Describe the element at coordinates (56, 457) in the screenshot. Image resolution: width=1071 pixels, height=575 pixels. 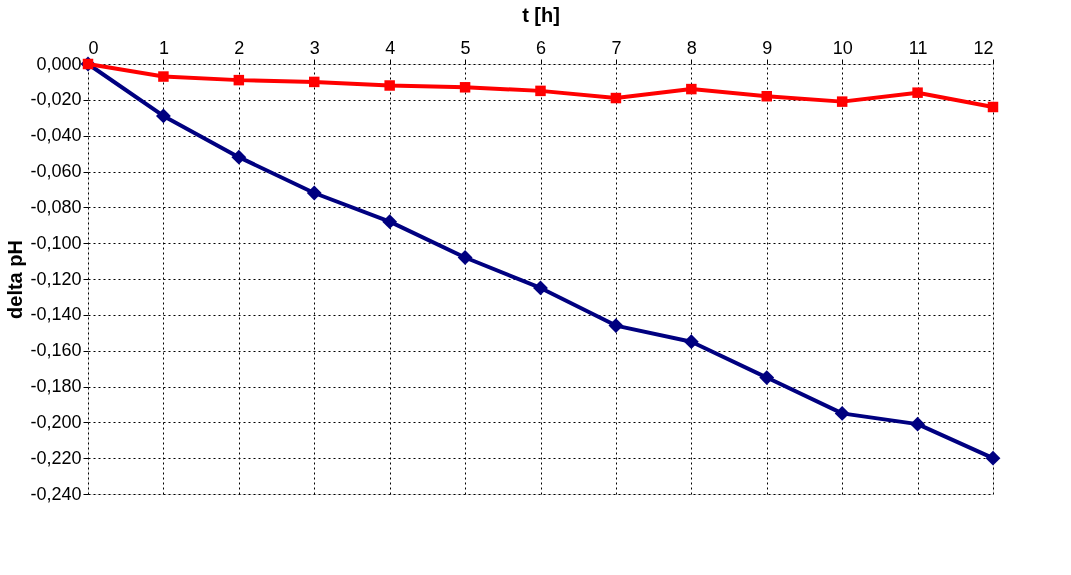
I see `y-tick-label: -0,220` at that location.